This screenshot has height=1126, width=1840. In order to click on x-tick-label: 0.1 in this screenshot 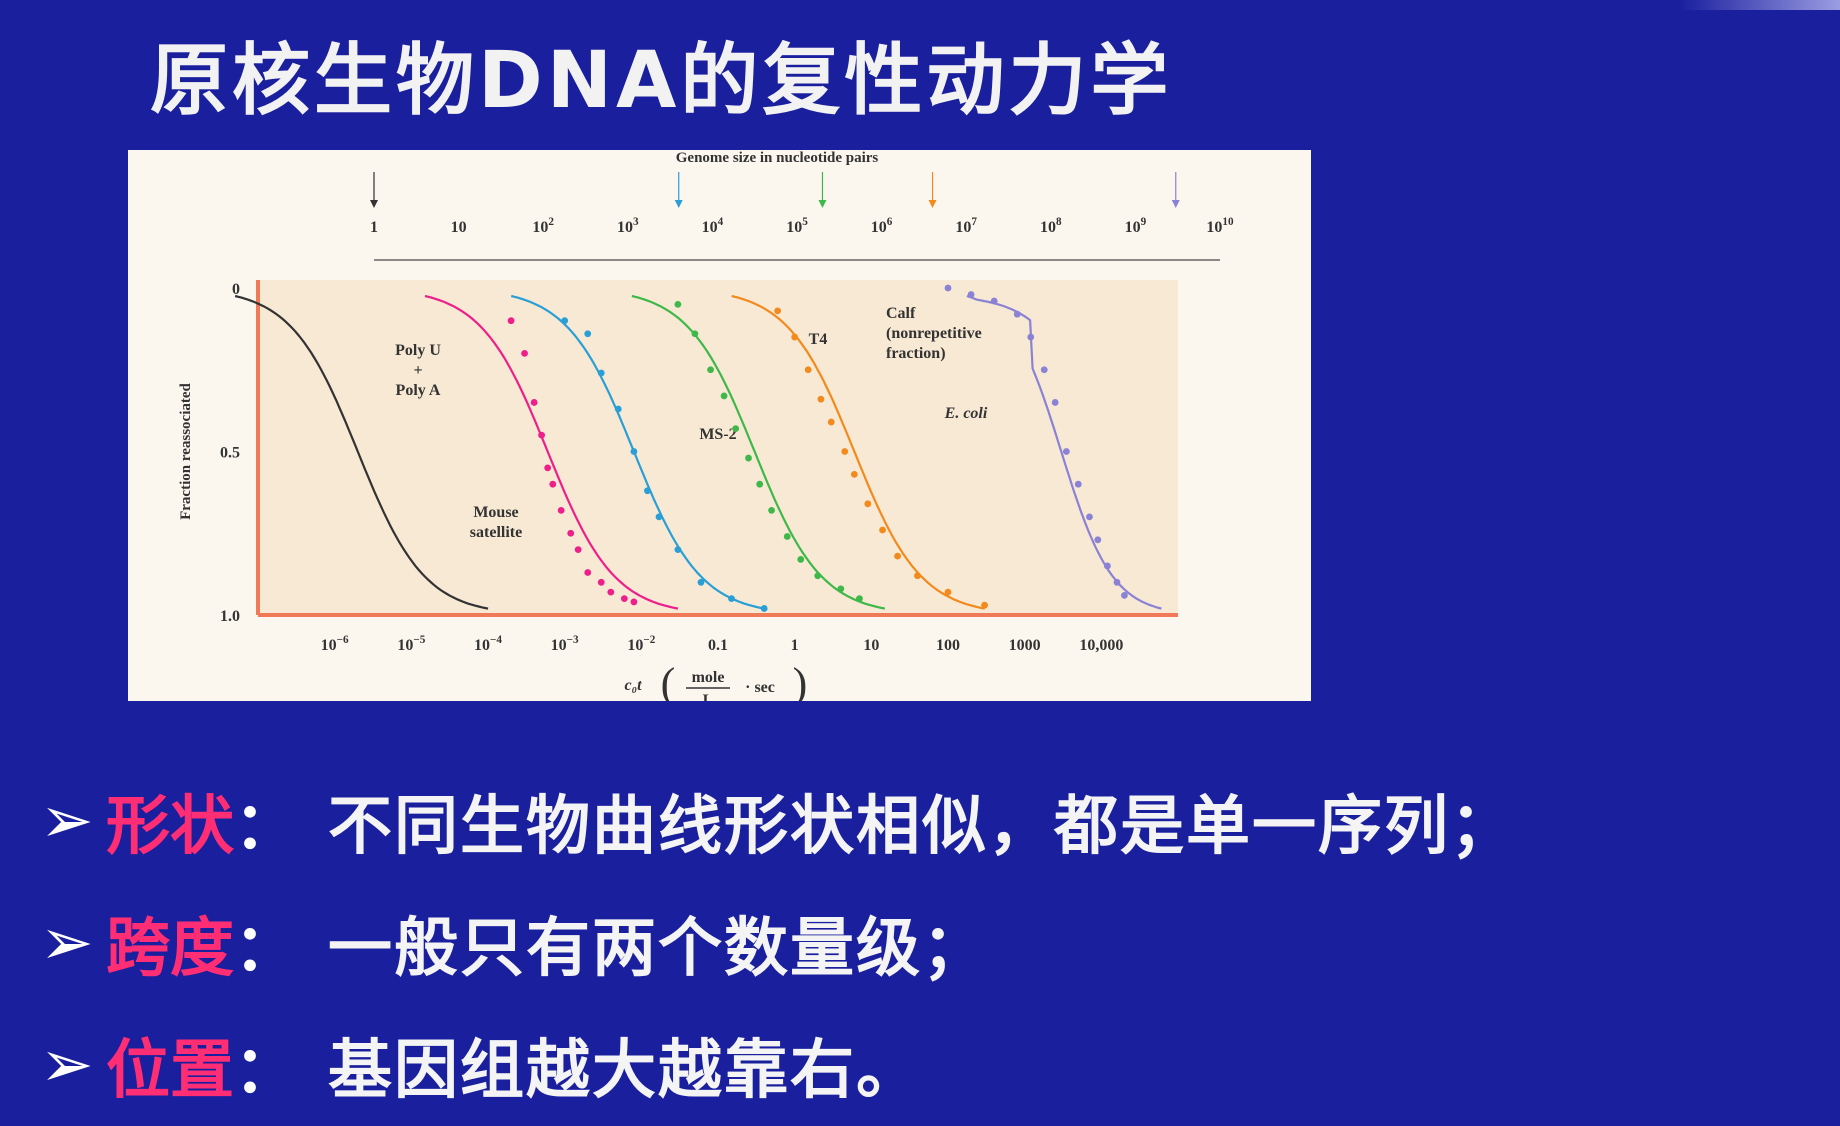, I will do `click(718, 645)`.